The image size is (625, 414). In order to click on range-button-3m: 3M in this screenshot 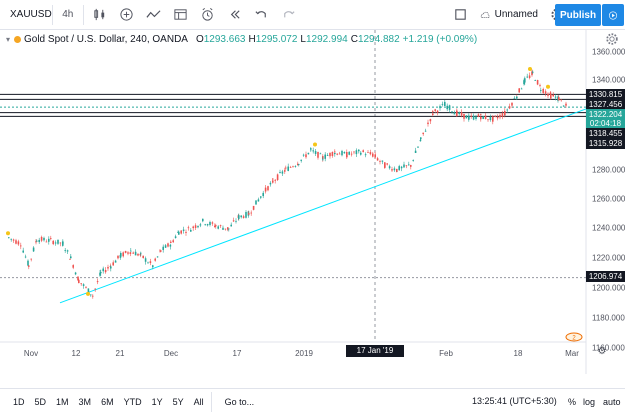, I will do `click(85, 401)`.